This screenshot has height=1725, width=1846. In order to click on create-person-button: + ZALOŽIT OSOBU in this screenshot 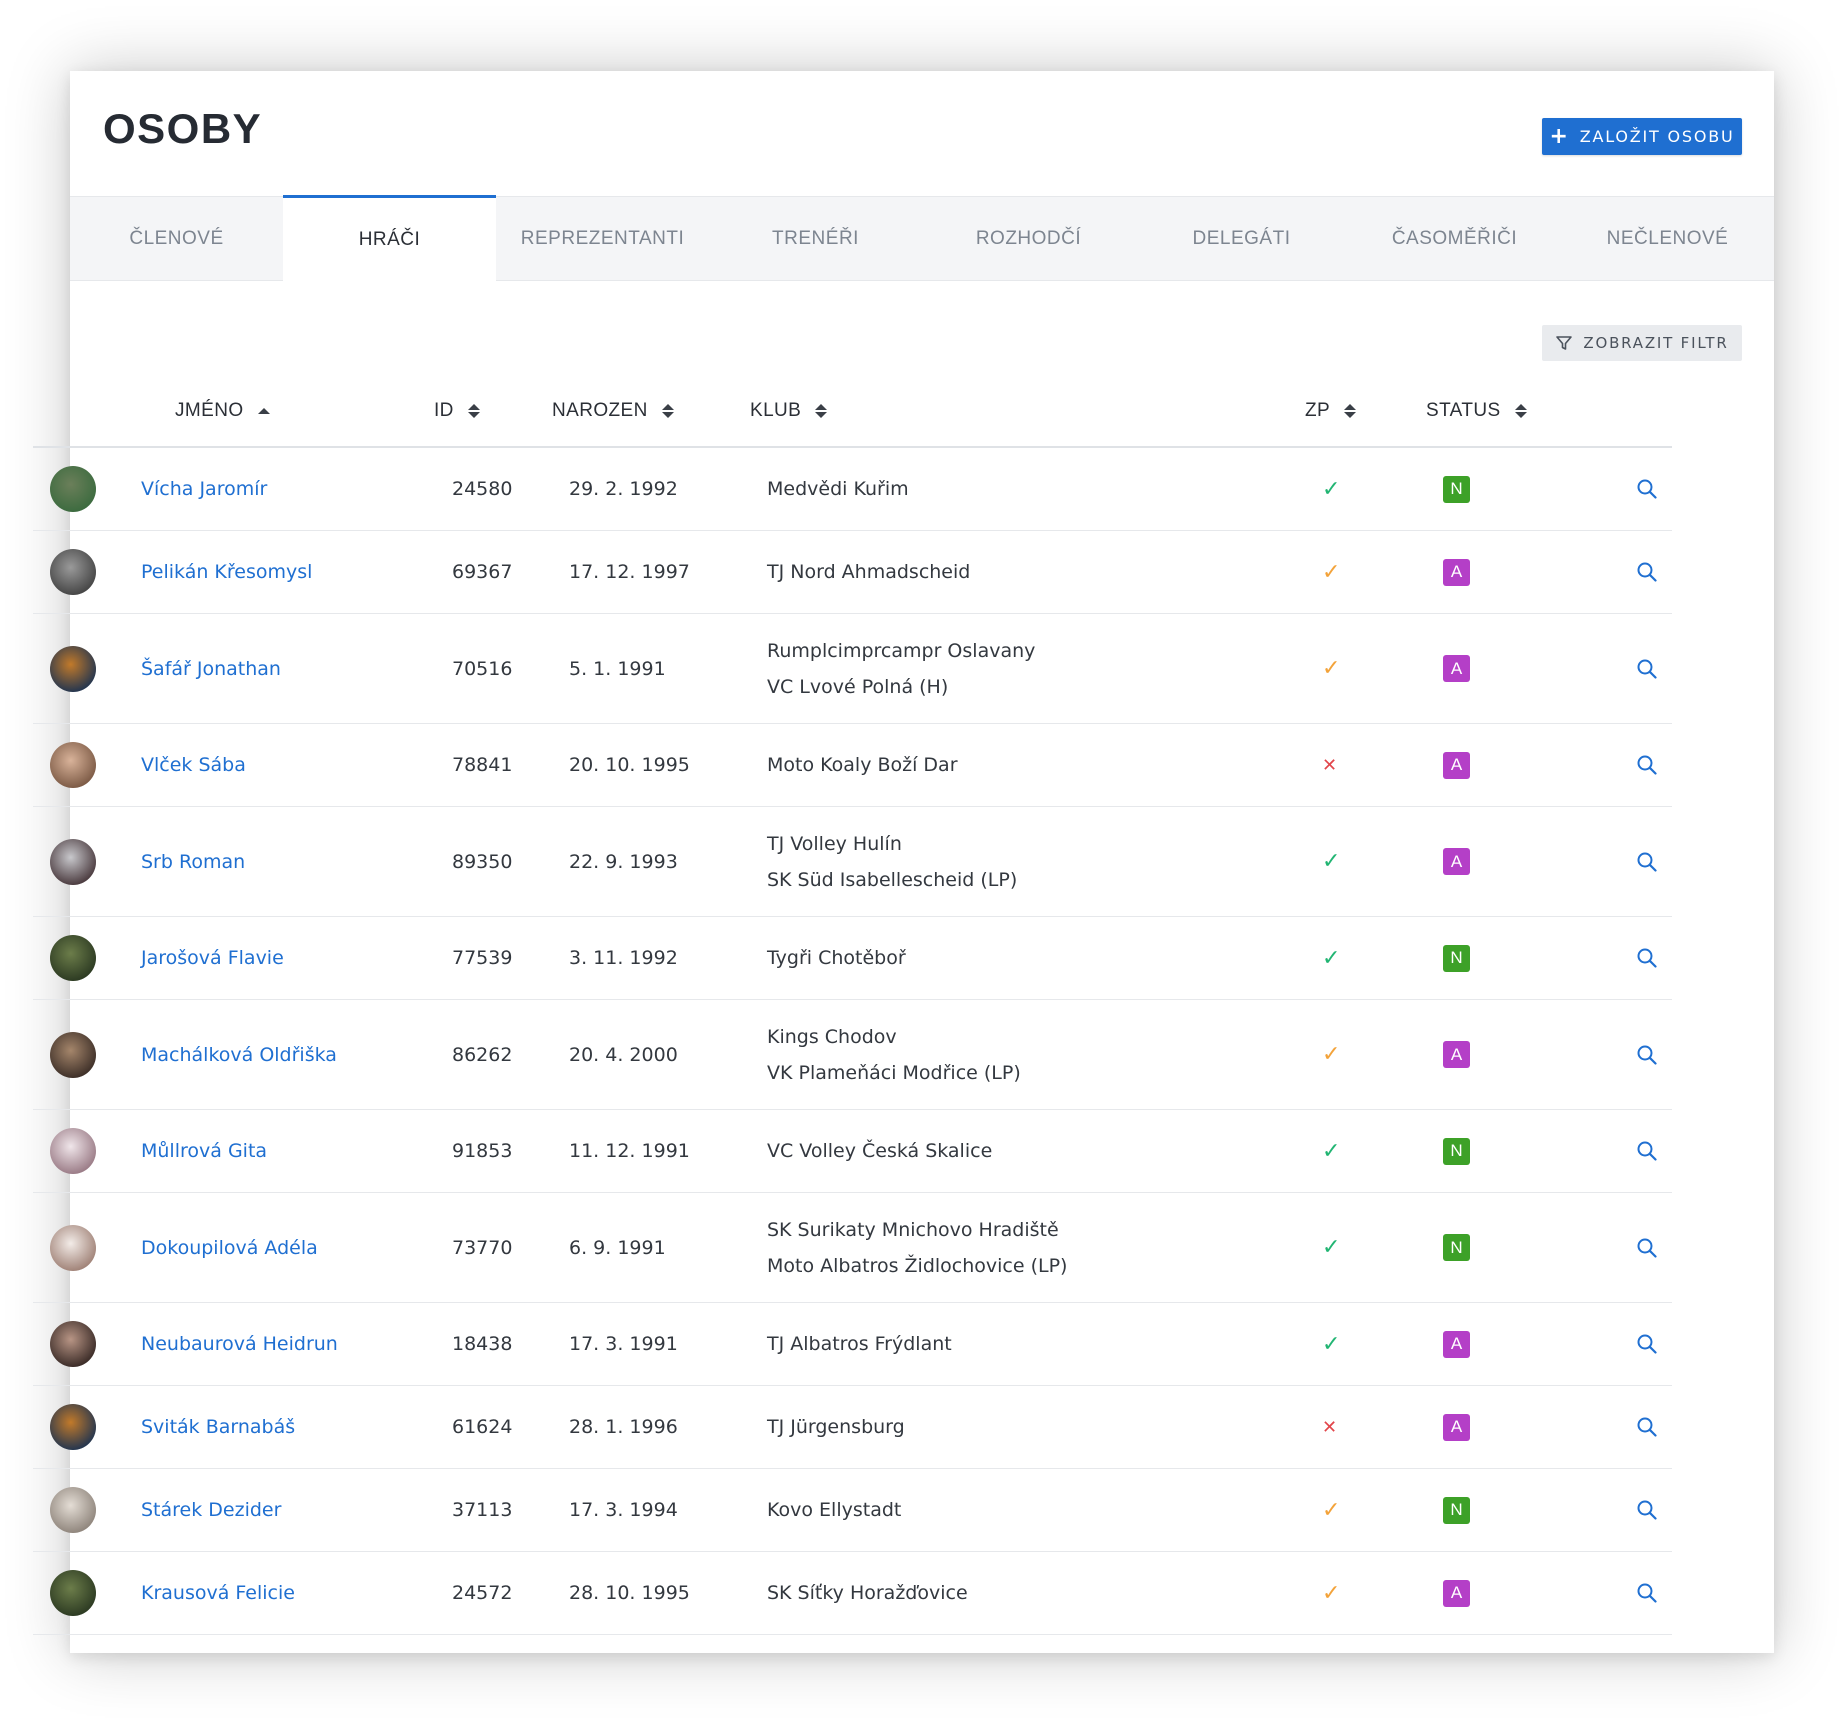, I will do `click(1642, 136)`.